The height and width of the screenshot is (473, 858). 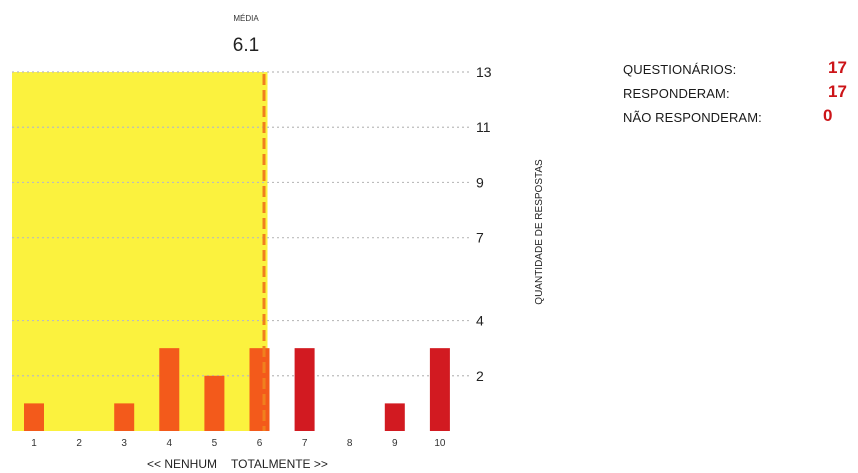 I want to click on x-tick-label: 4, so click(x=170, y=443).